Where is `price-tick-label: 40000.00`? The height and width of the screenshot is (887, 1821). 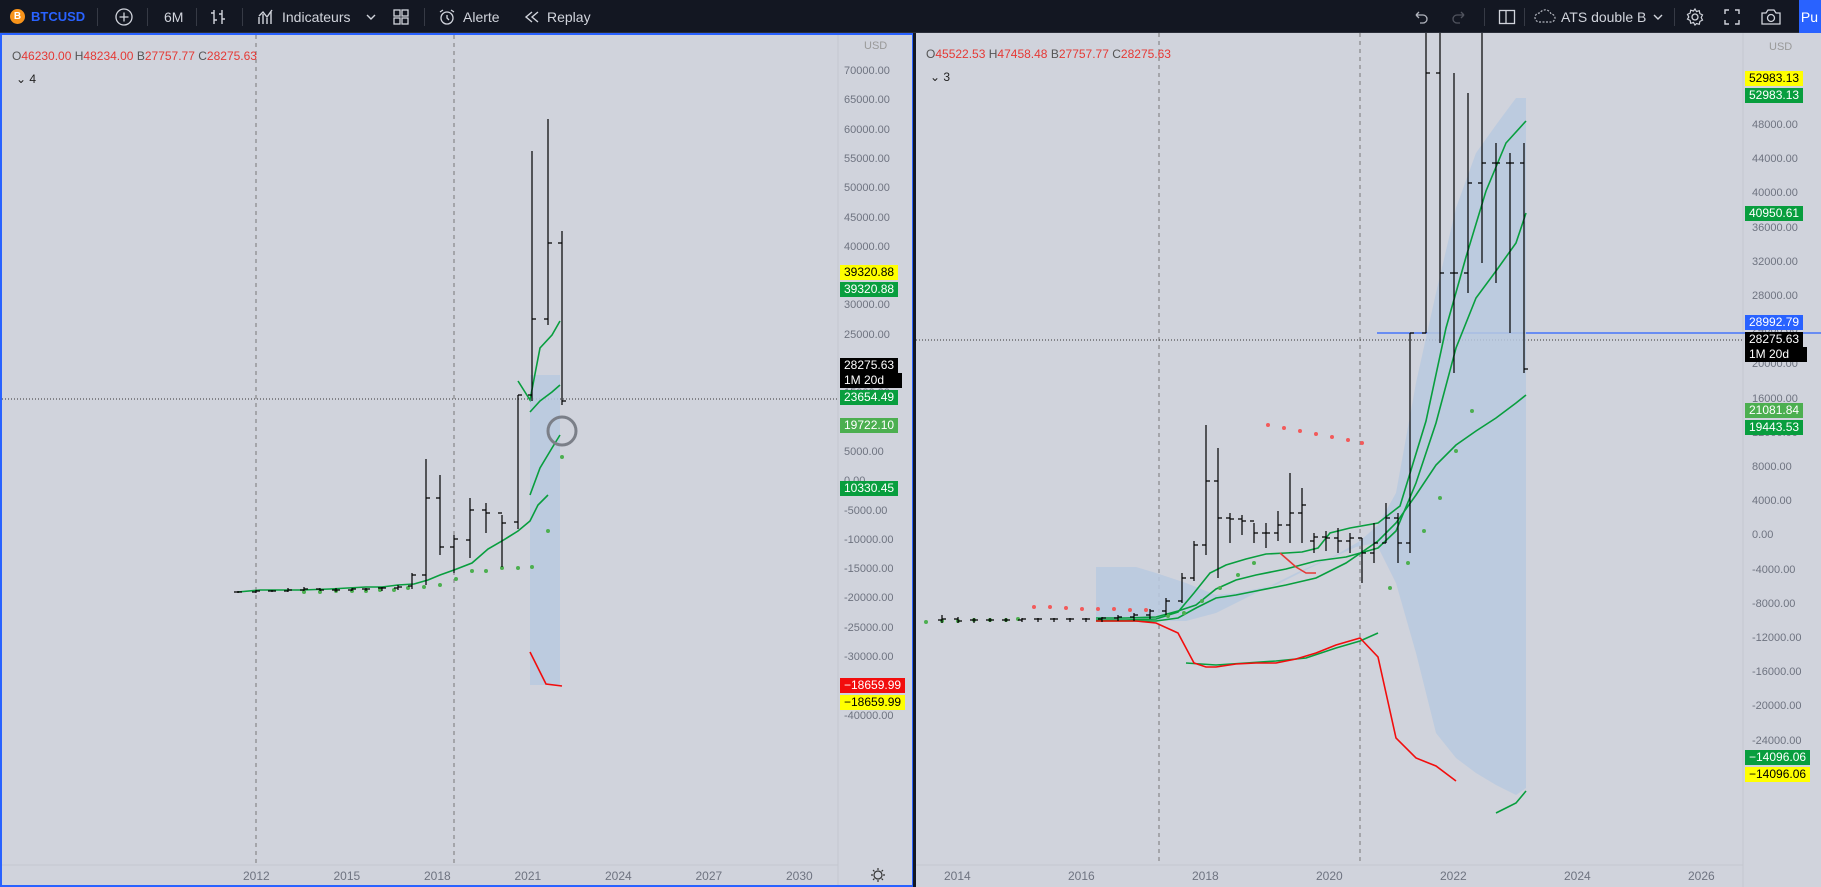
price-tick-label: 40000.00 is located at coordinates (1775, 193).